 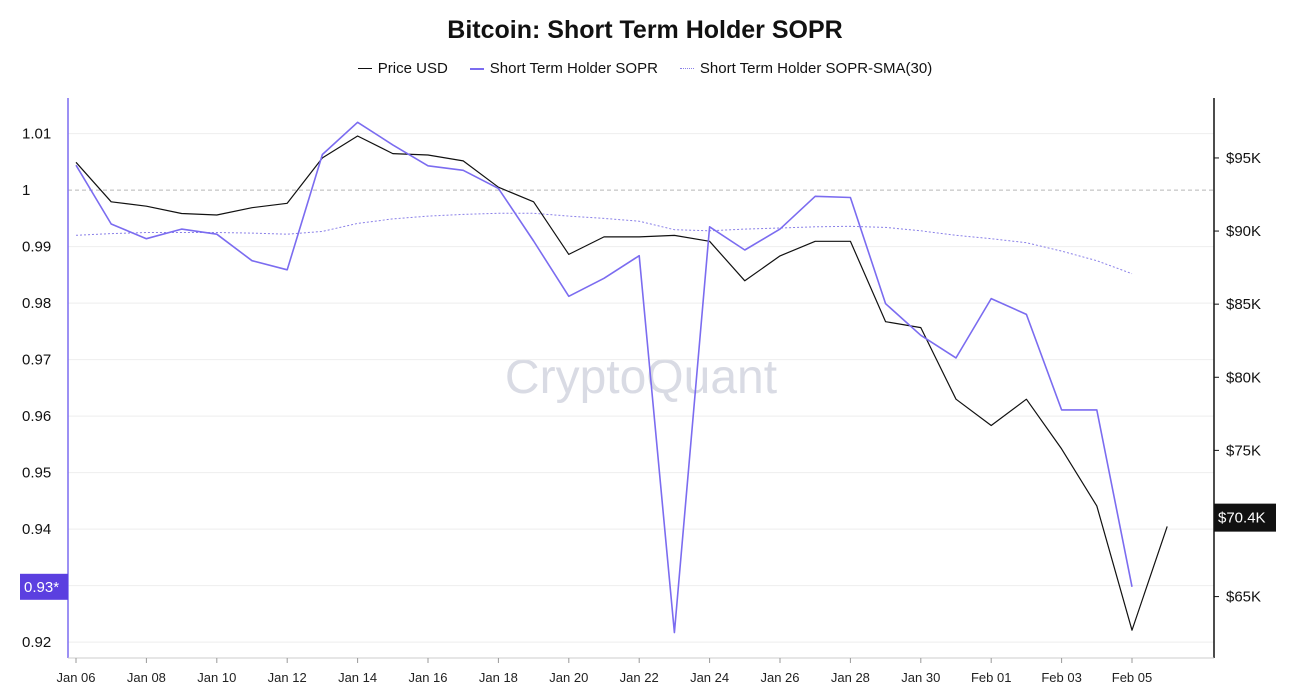 What do you see at coordinates (364, 68) in the screenshot?
I see `legend-swatch-price` at bounding box center [364, 68].